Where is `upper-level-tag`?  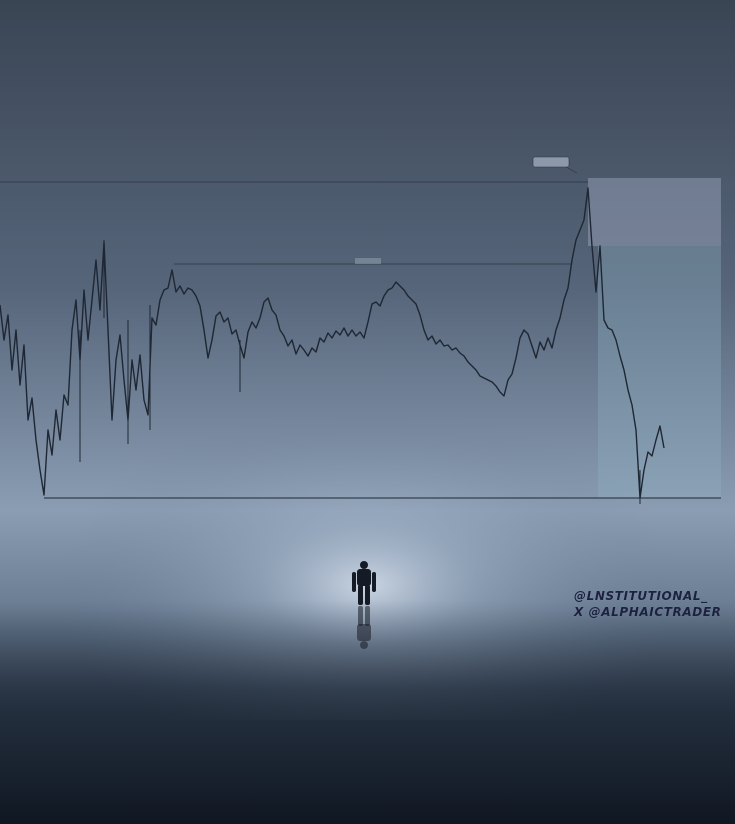 upper-level-tag is located at coordinates (551, 162).